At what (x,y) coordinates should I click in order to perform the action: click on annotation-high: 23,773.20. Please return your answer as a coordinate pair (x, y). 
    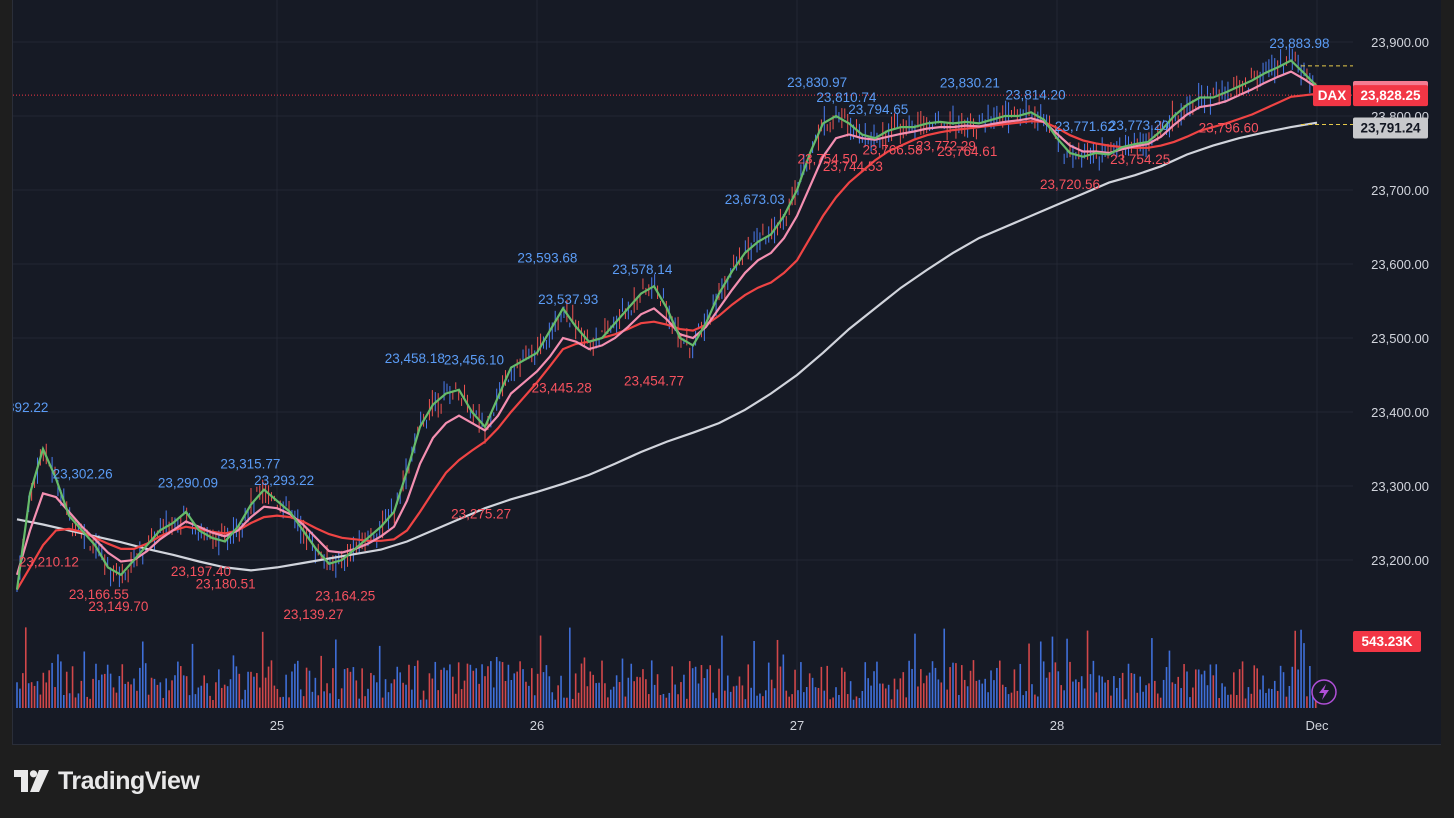
    Looking at the image, I should click on (1139, 125).